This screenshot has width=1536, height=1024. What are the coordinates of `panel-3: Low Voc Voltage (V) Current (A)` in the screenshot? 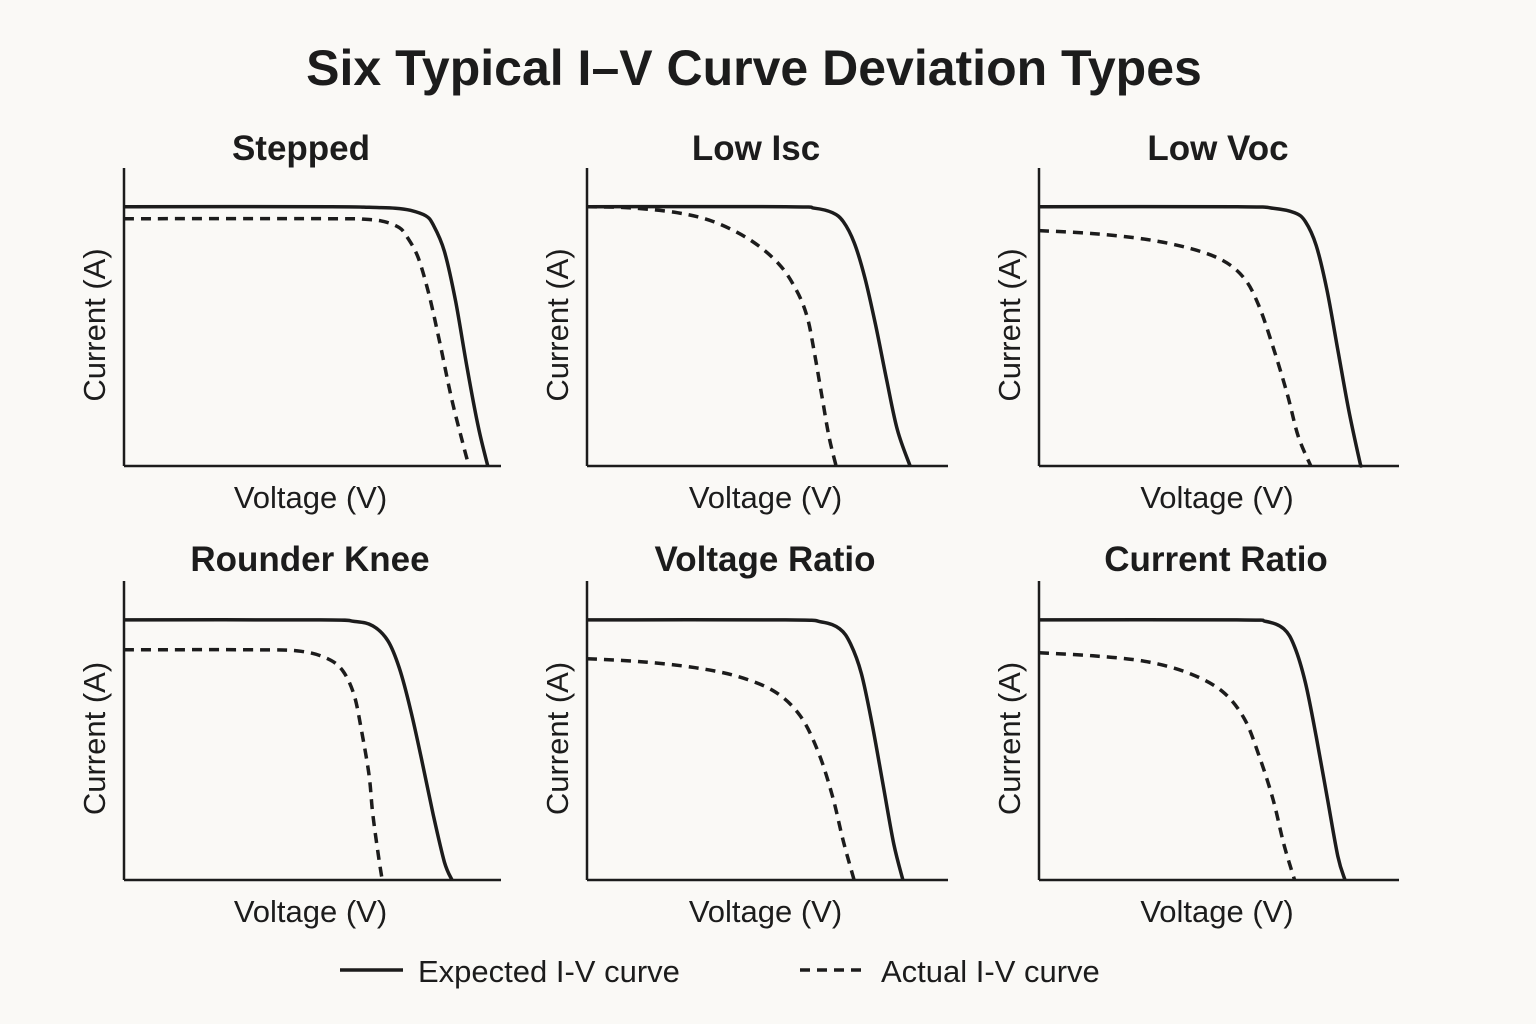 It's located at (1195, 322).